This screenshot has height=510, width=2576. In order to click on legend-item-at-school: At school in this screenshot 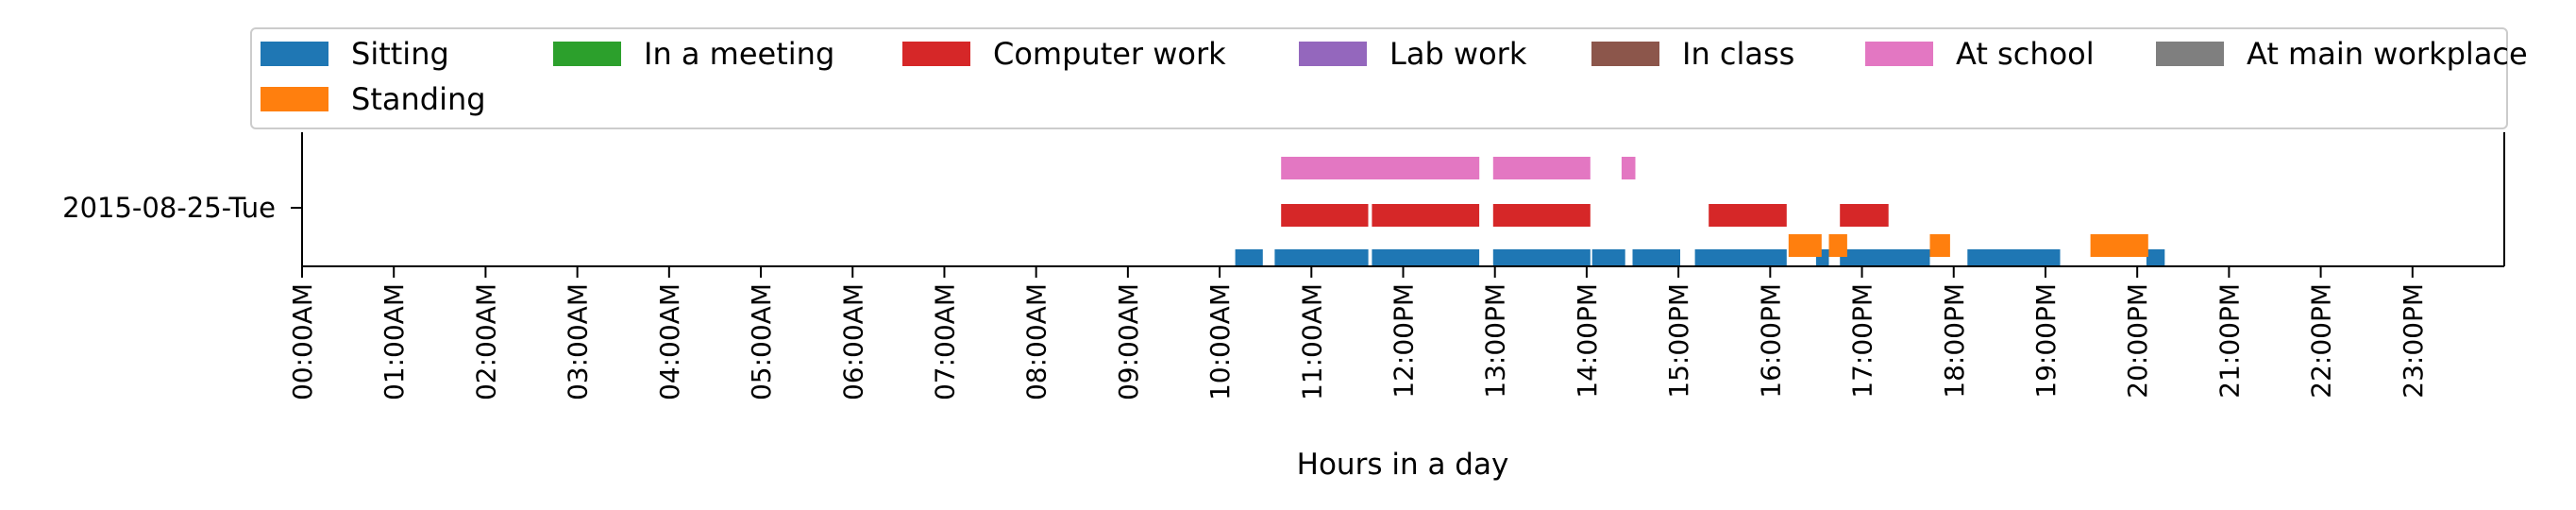, I will do `click(1980, 54)`.